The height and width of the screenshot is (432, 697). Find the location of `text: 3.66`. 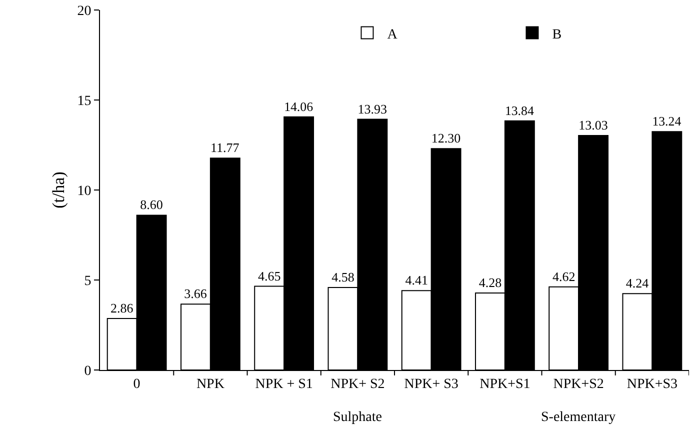

text: 3.66 is located at coordinates (195, 294).